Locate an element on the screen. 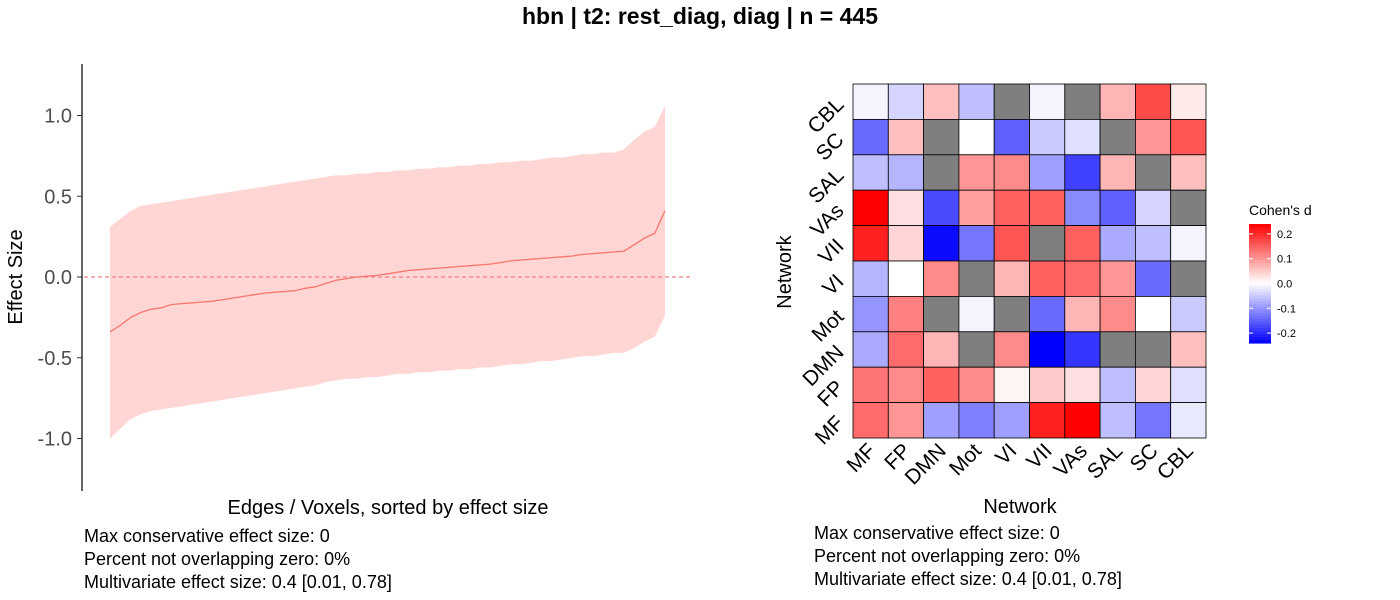  y-tick-label: -0.5 is located at coordinates (55, 359).